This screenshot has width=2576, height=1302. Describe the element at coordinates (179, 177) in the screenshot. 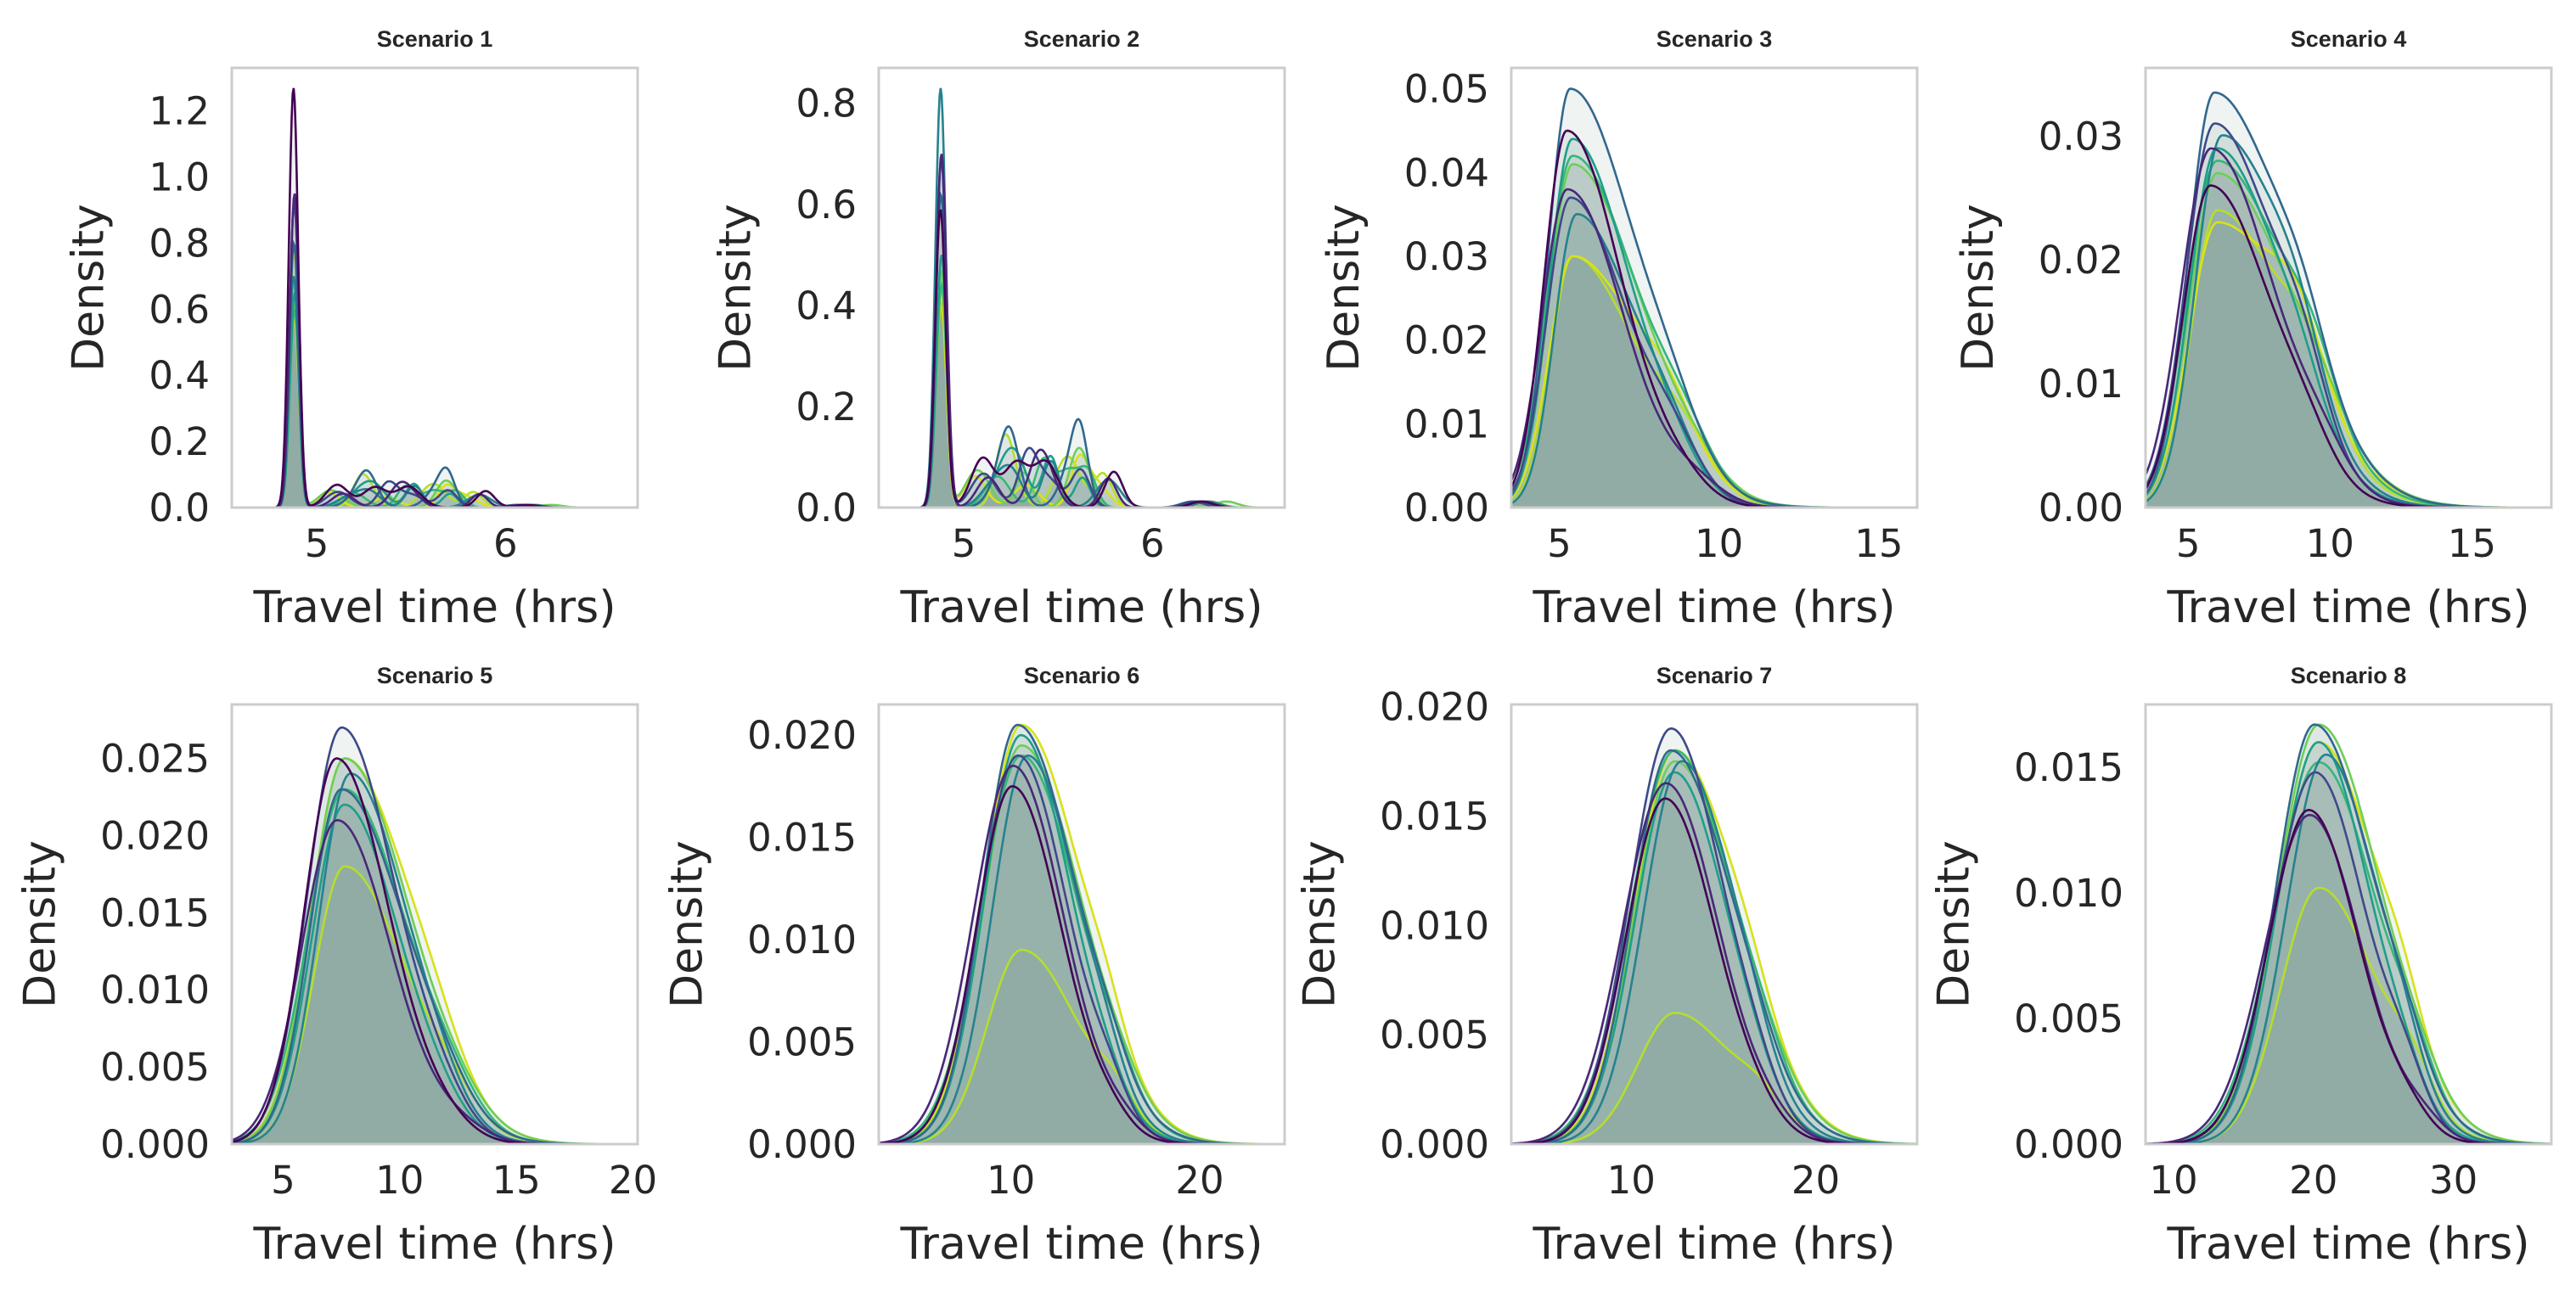

I see `y-tick-label: 1.0` at that location.